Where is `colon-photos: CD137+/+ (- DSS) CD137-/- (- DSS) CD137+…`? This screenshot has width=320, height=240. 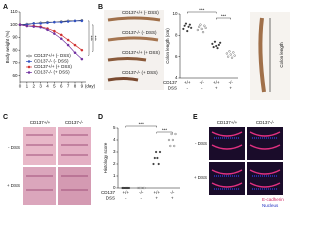 colon-photos: CD137+/+ (- DSS) CD137-/- (- DSS) CD137+… is located at coordinates (134, 50).